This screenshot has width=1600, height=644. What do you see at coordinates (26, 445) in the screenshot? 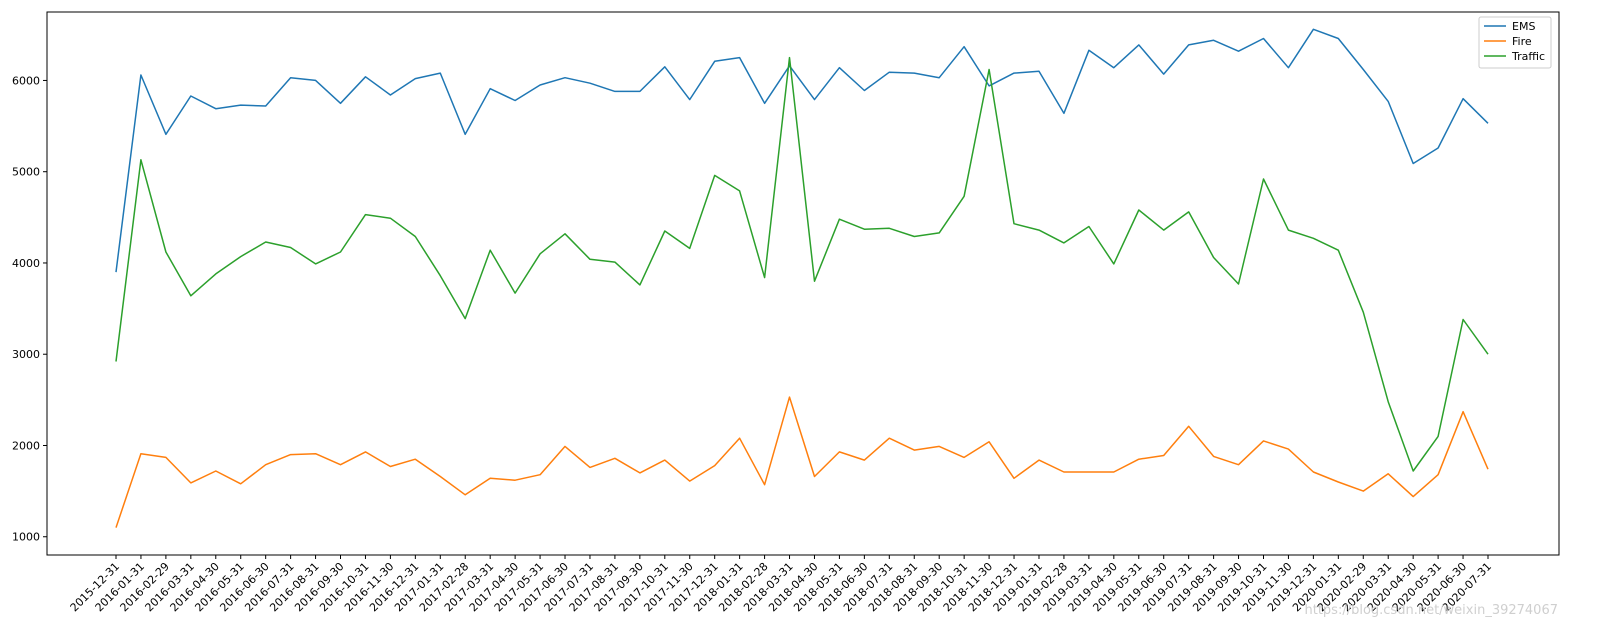
I see `y-tick-label: 2000` at bounding box center [26, 445].